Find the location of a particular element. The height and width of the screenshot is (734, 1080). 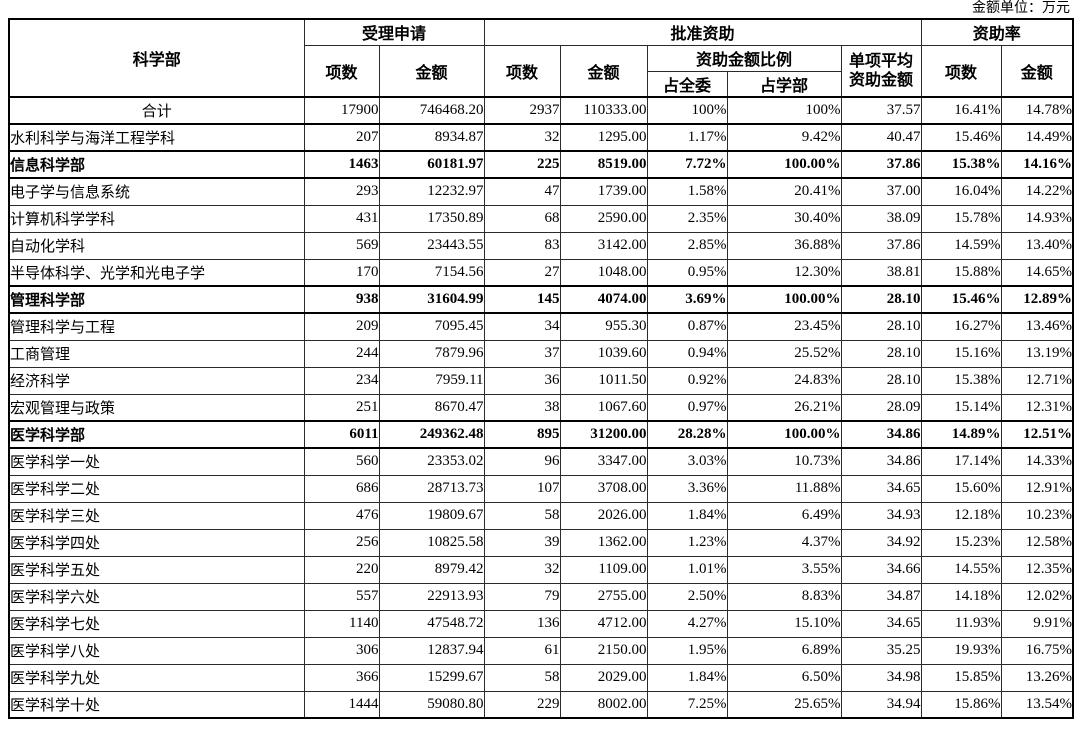

value-cell: 7879.96 is located at coordinates (431, 353).